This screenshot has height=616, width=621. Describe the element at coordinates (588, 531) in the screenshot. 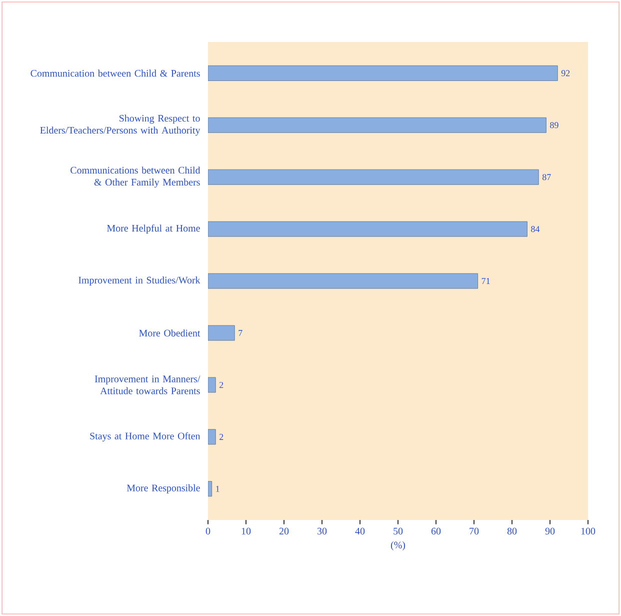

I see `x-tick-label: 100` at that location.